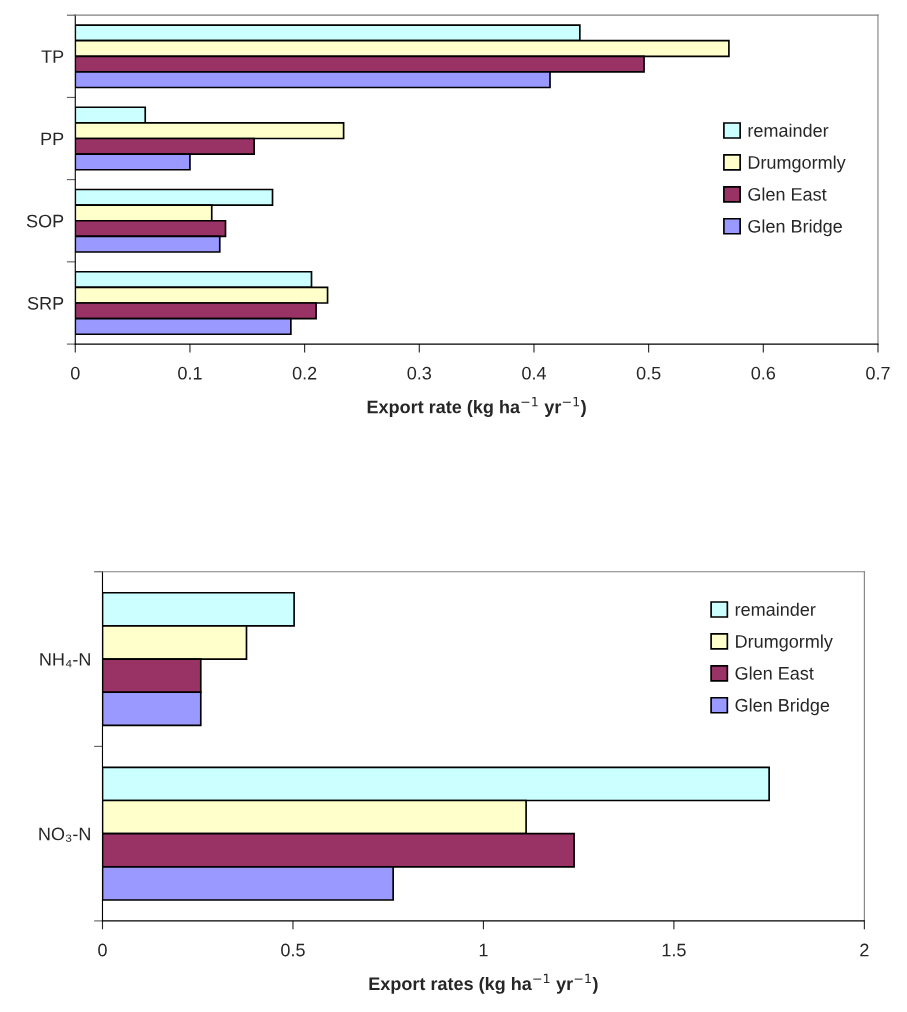 This screenshot has width=907, height=1012. What do you see at coordinates (45, 221) in the screenshot?
I see `y-tick-label: SOP` at bounding box center [45, 221].